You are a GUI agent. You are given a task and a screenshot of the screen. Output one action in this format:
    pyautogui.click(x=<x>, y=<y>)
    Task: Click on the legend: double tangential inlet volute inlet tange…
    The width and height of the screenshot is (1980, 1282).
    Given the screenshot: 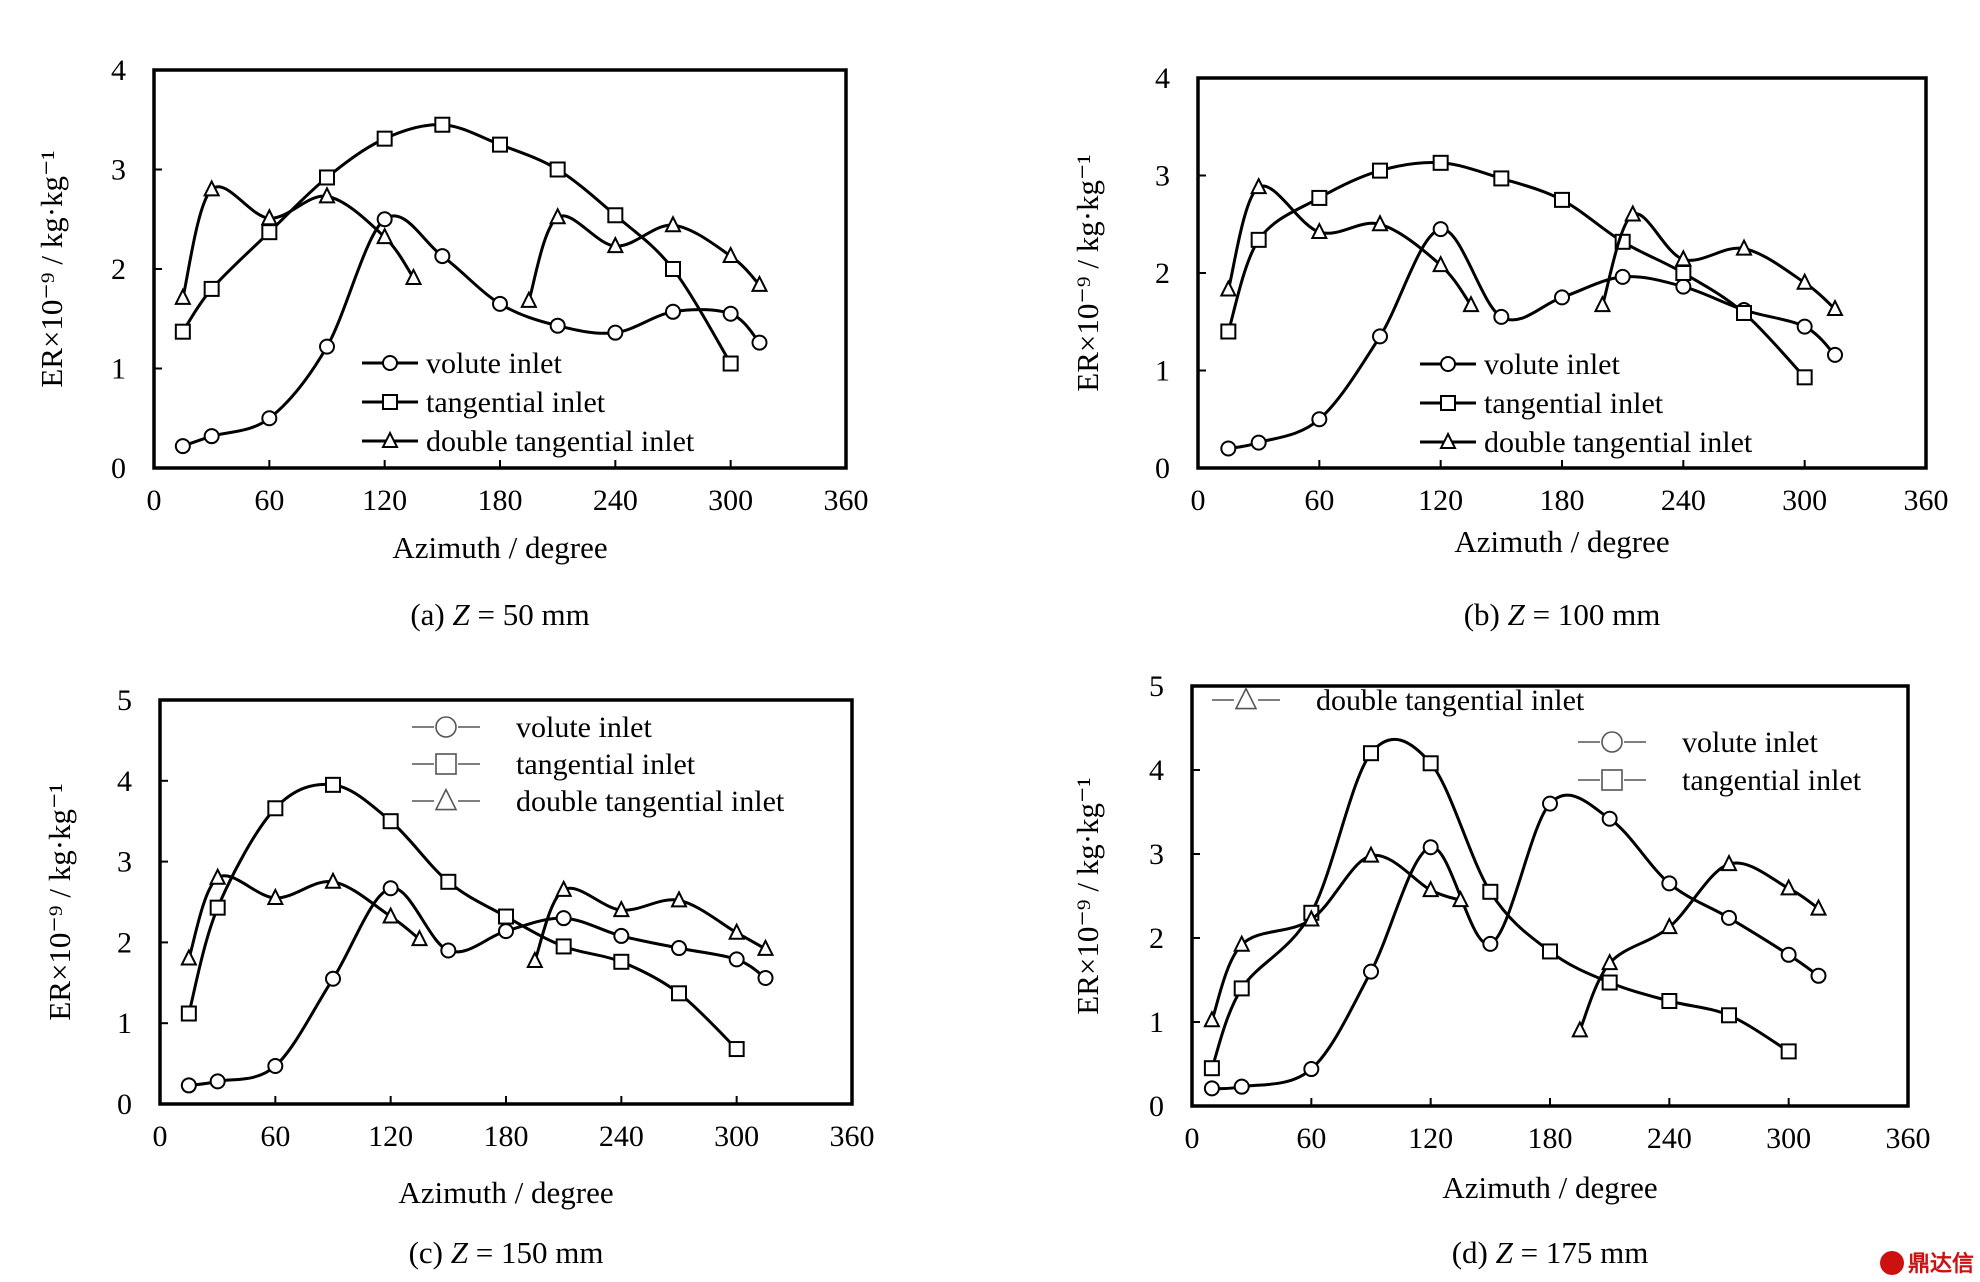 What is the action you would take?
    pyautogui.click(x=1537, y=740)
    